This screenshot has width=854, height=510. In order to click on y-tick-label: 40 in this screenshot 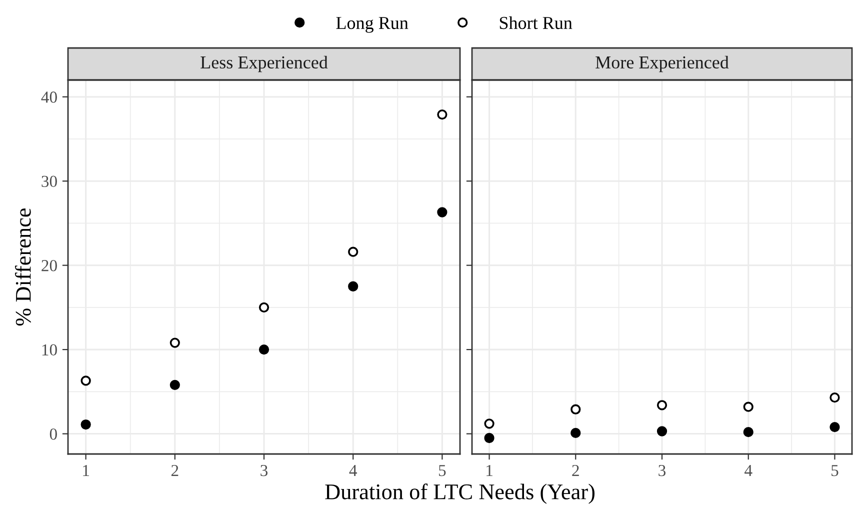, I will do `click(49, 97)`.